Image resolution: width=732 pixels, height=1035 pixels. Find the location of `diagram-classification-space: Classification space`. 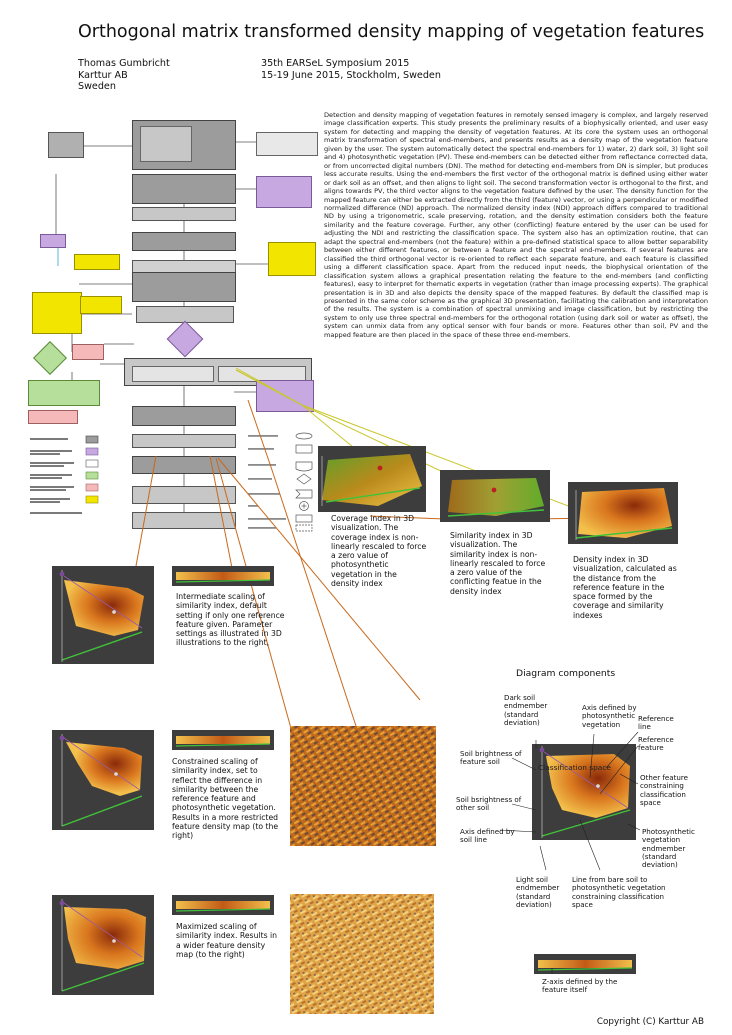

diagram-classification-space: Classification space is located at coordinates (574, 767).